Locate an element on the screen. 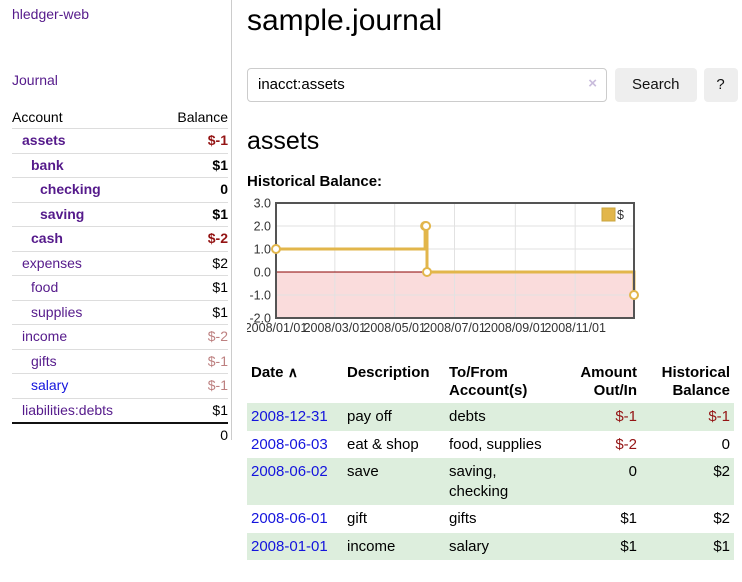 This screenshot has width=742, height=582. register-row: 2008-06-02 save saving, checking 0 $2 is located at coordinates (490, 481).